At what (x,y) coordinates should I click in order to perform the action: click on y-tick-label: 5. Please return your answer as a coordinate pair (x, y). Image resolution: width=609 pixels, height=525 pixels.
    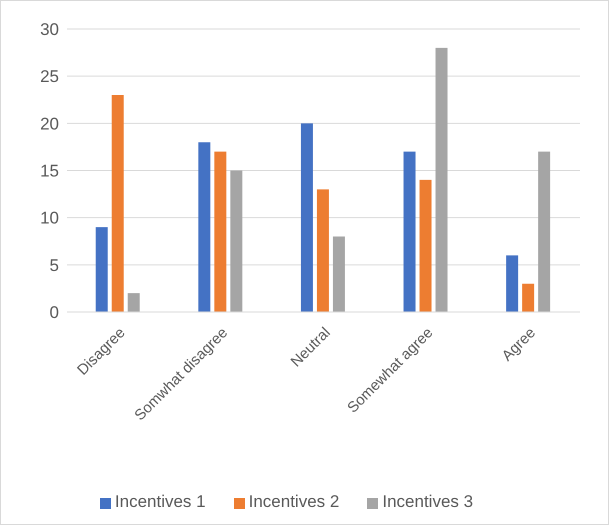
    Looking at the image, I should click on (54, 265).